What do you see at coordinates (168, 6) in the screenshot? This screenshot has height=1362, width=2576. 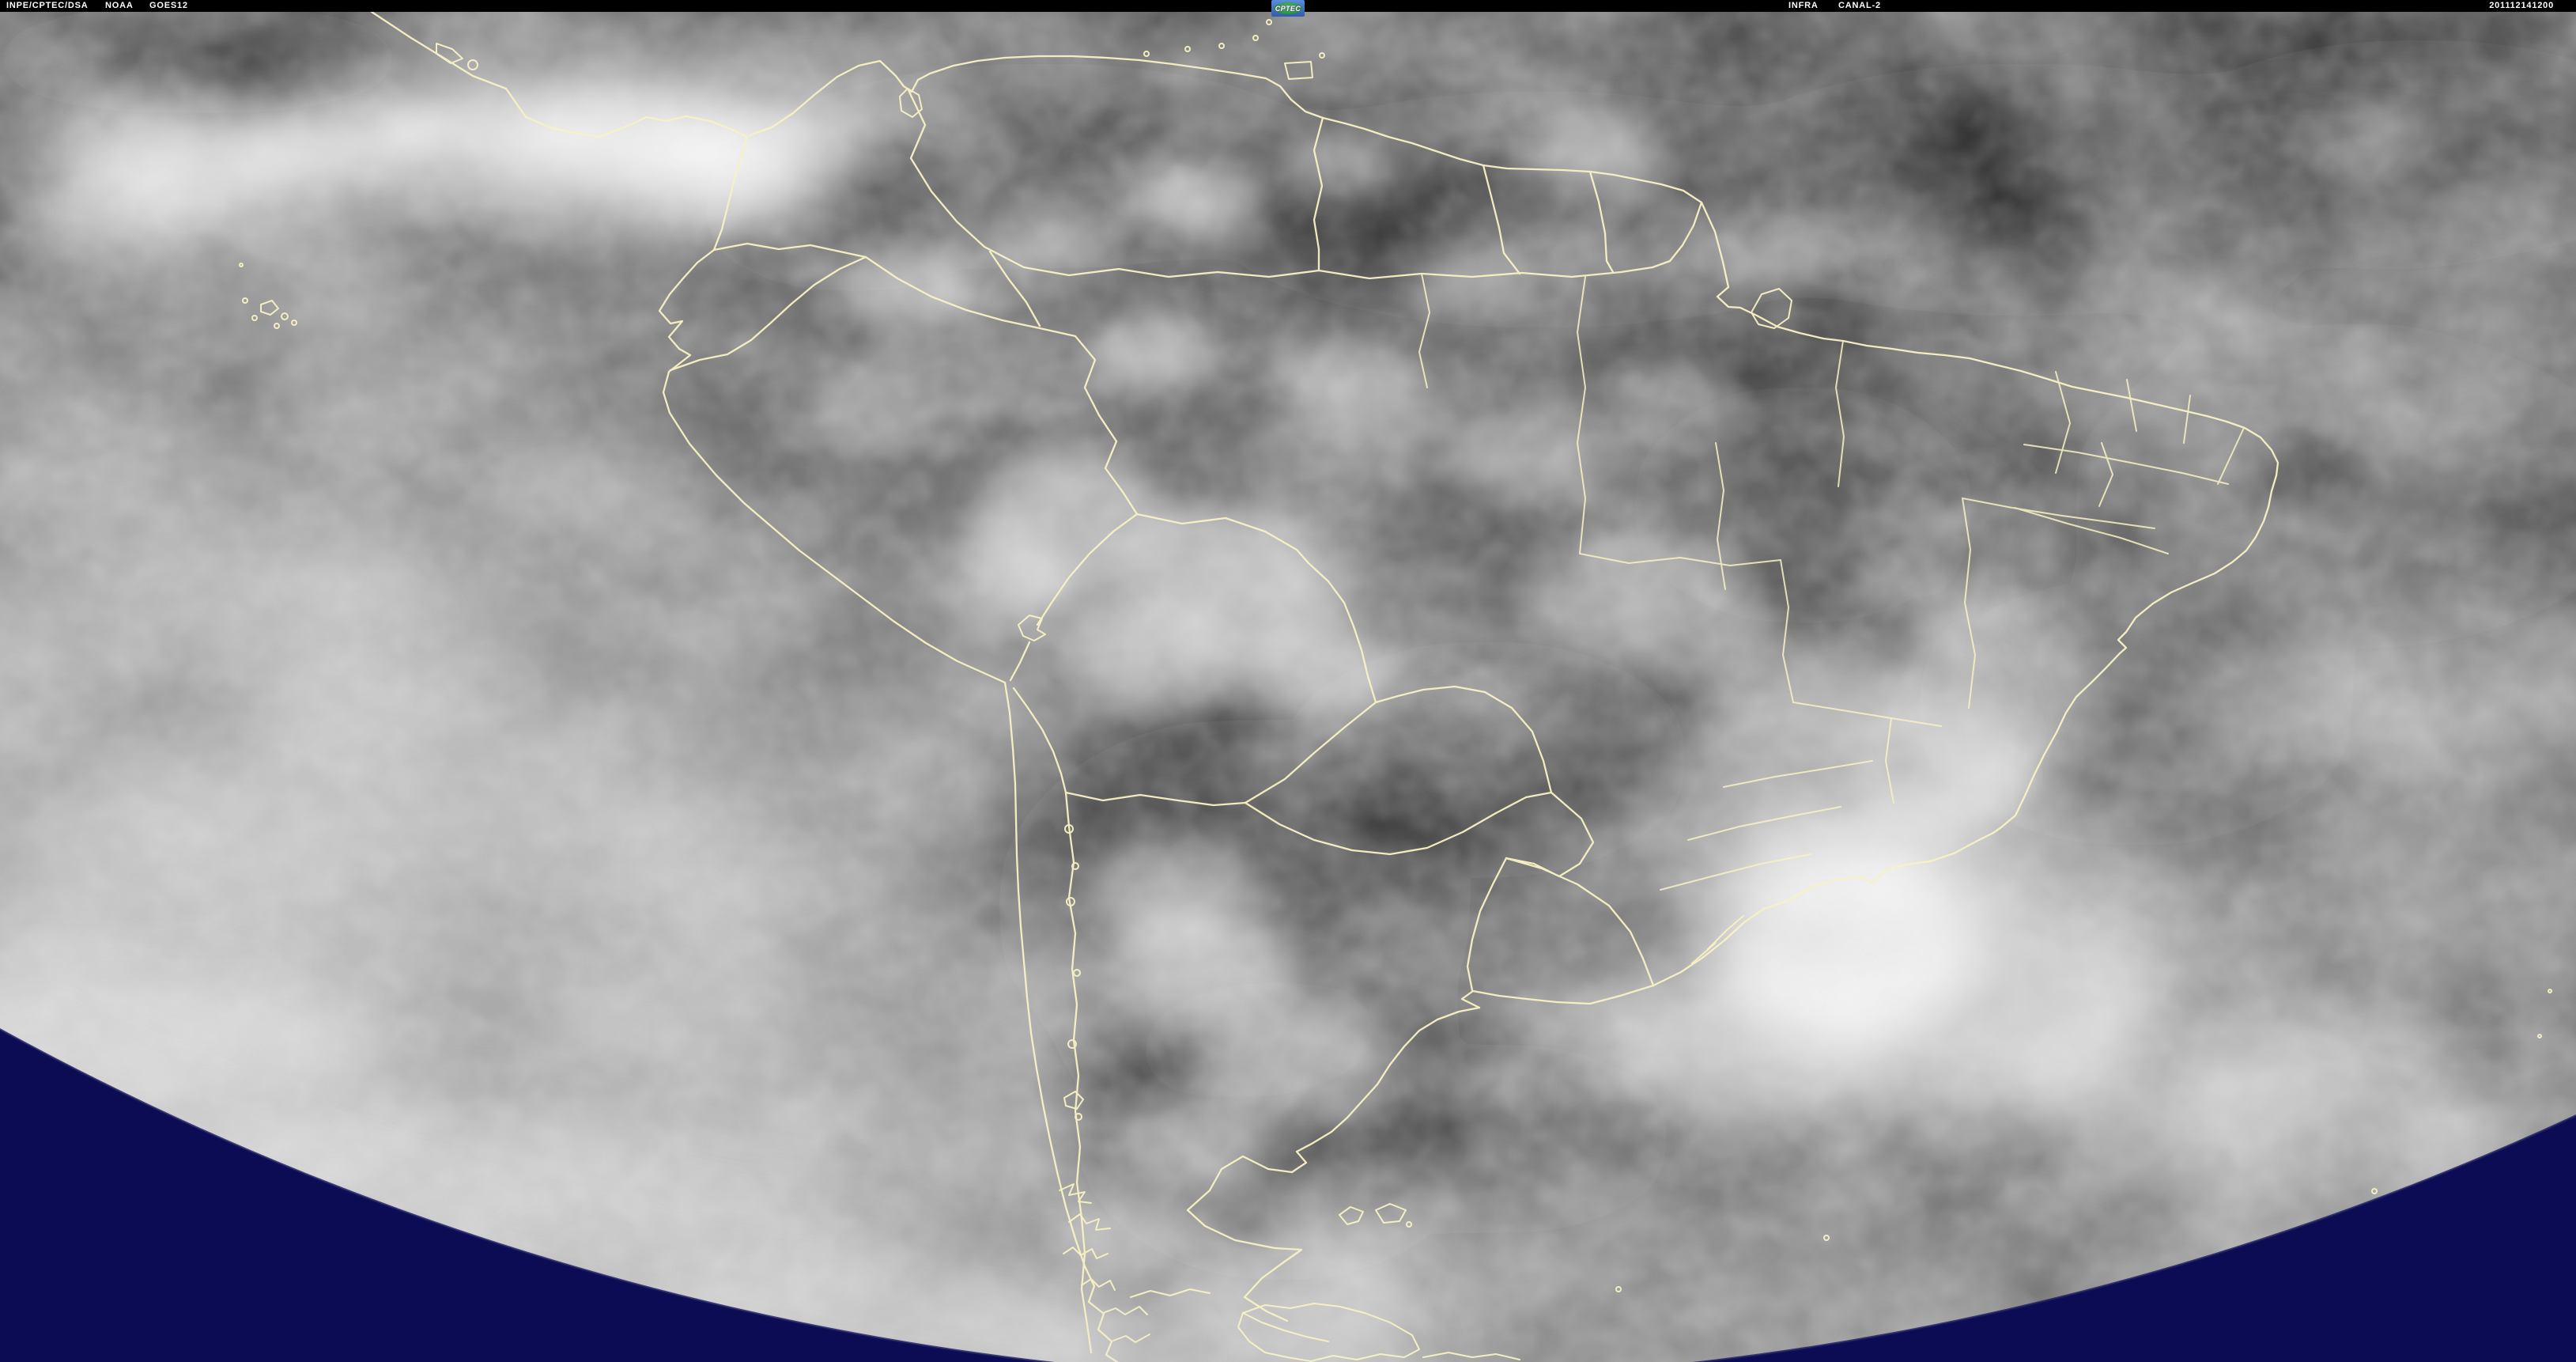 I see `satellite-label: GOES12` at bounding box center [168, 6].